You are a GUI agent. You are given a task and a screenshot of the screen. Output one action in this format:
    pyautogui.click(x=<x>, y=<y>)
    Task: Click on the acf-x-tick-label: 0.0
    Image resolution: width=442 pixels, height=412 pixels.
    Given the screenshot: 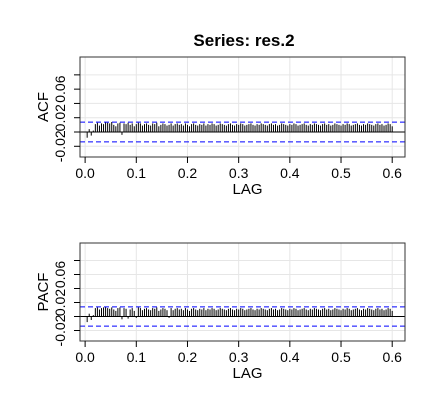 What is the action you would take?
    pyautogui.click(x=85, y=173)
    